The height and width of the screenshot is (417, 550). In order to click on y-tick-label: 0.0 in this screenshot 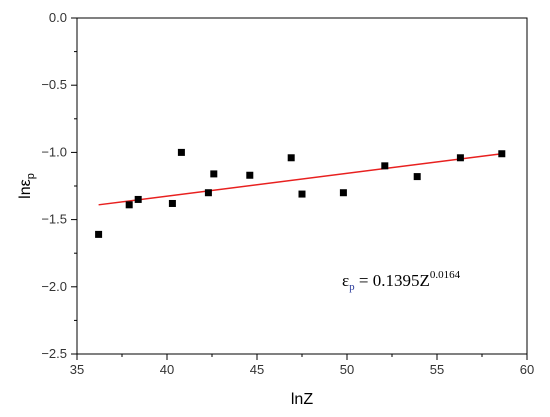, I will do `click(58, 17)`.